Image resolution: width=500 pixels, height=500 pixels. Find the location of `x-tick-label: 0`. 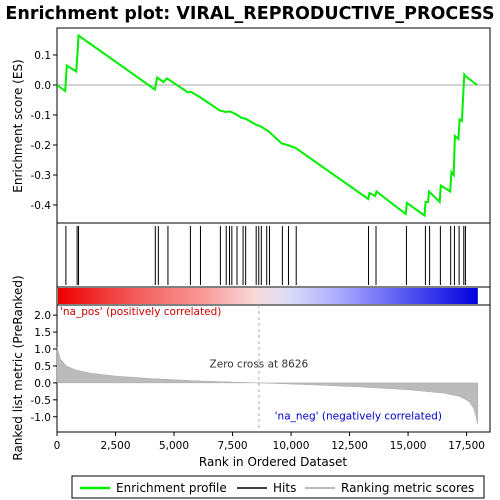

x-tick-label: 0 is located at coordinates (57, 446).